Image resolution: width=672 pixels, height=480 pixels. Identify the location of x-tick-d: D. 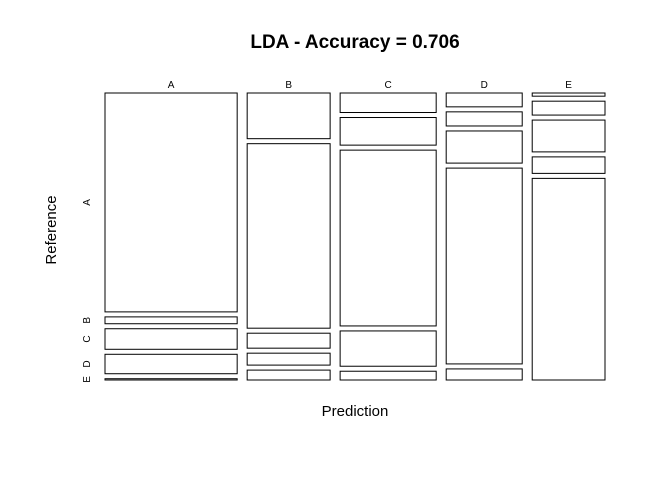
(484, 85).